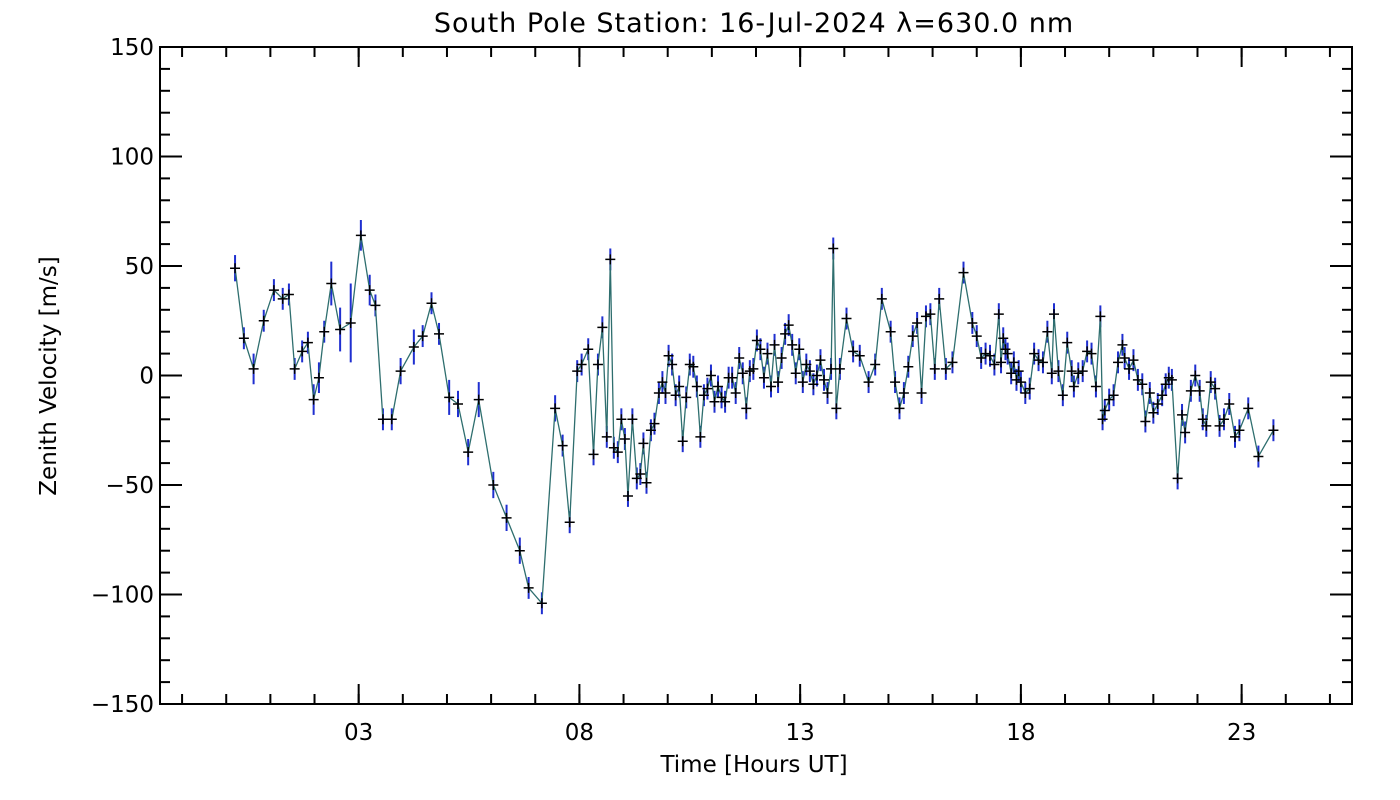  What do you see at coordinates (122, 596) in the screenshot?
I see `y-tick-label: −100` at bounding box center [122, 596].